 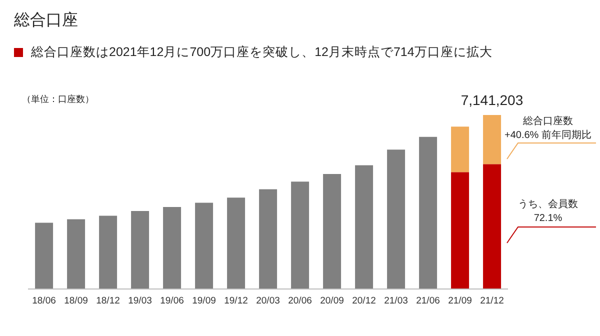 I want to click on text: うち、会員数 72.1%, so click(x=548, y=211).